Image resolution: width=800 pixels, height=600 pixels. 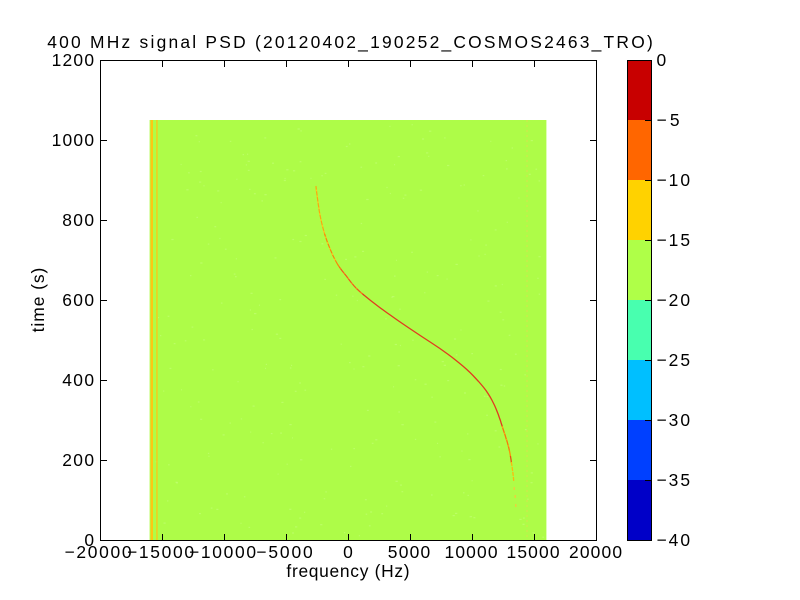 I want to click on svg-text: 10000, so click(x=471, y=552).